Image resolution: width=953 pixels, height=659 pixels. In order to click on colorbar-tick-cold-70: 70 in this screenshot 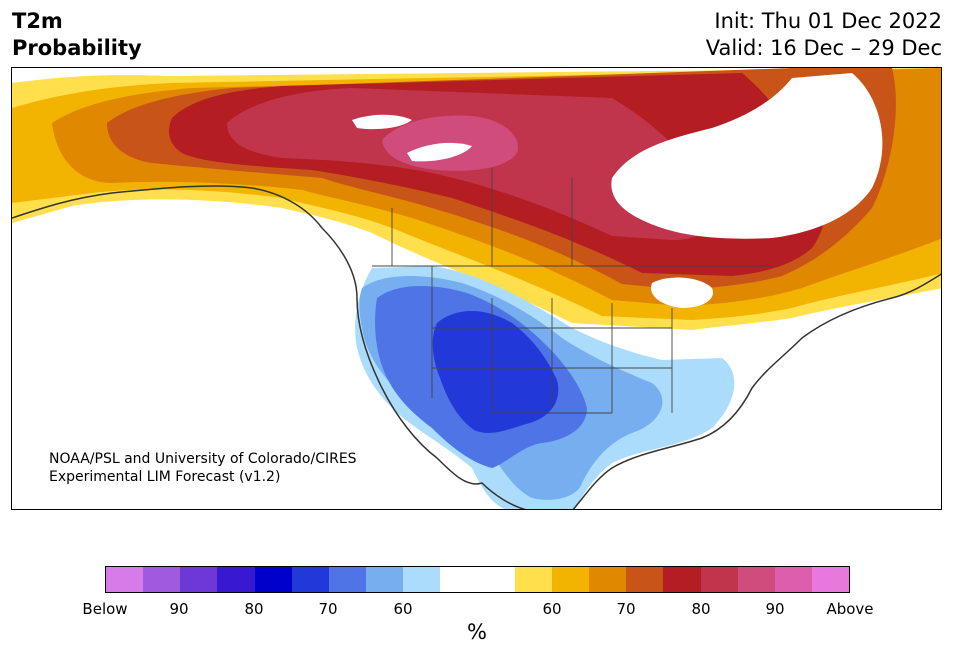, I will do `click(328, 609)`.